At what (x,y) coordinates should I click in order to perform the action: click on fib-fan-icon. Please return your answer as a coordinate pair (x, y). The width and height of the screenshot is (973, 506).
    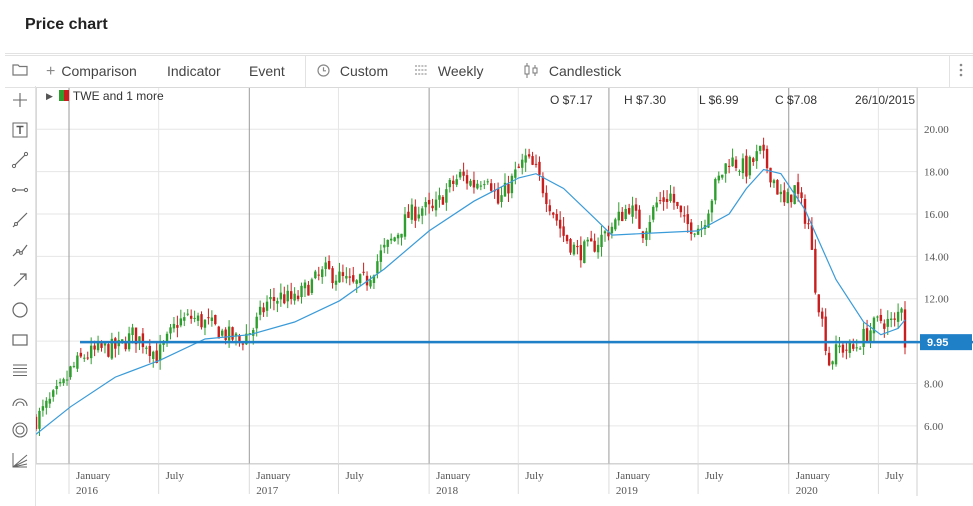
    Looking at the image, I should click on (20, 460).